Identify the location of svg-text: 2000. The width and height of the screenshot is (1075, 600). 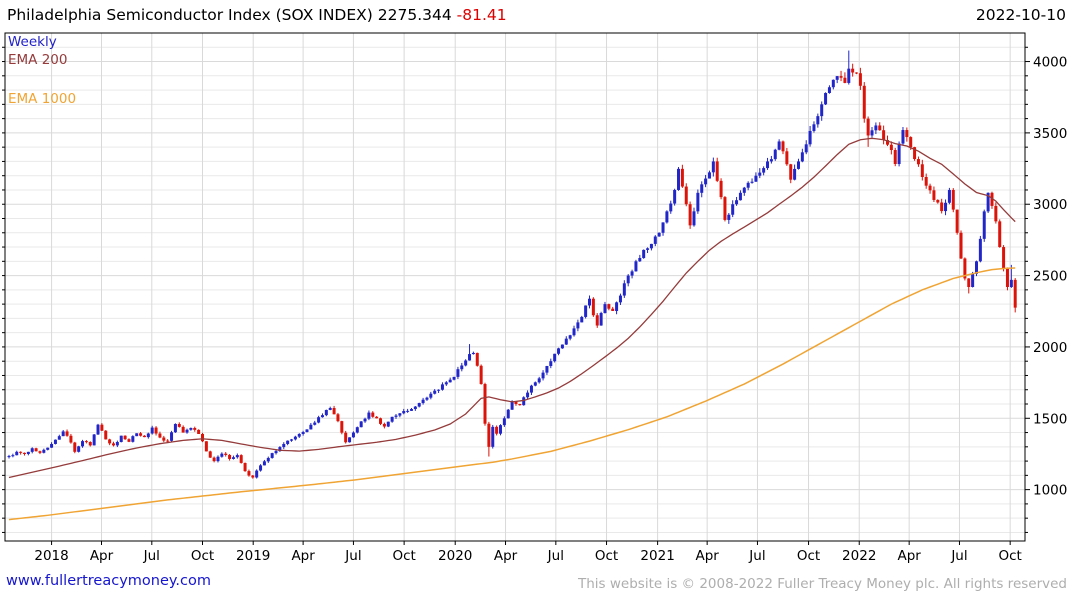
(1050, 348).